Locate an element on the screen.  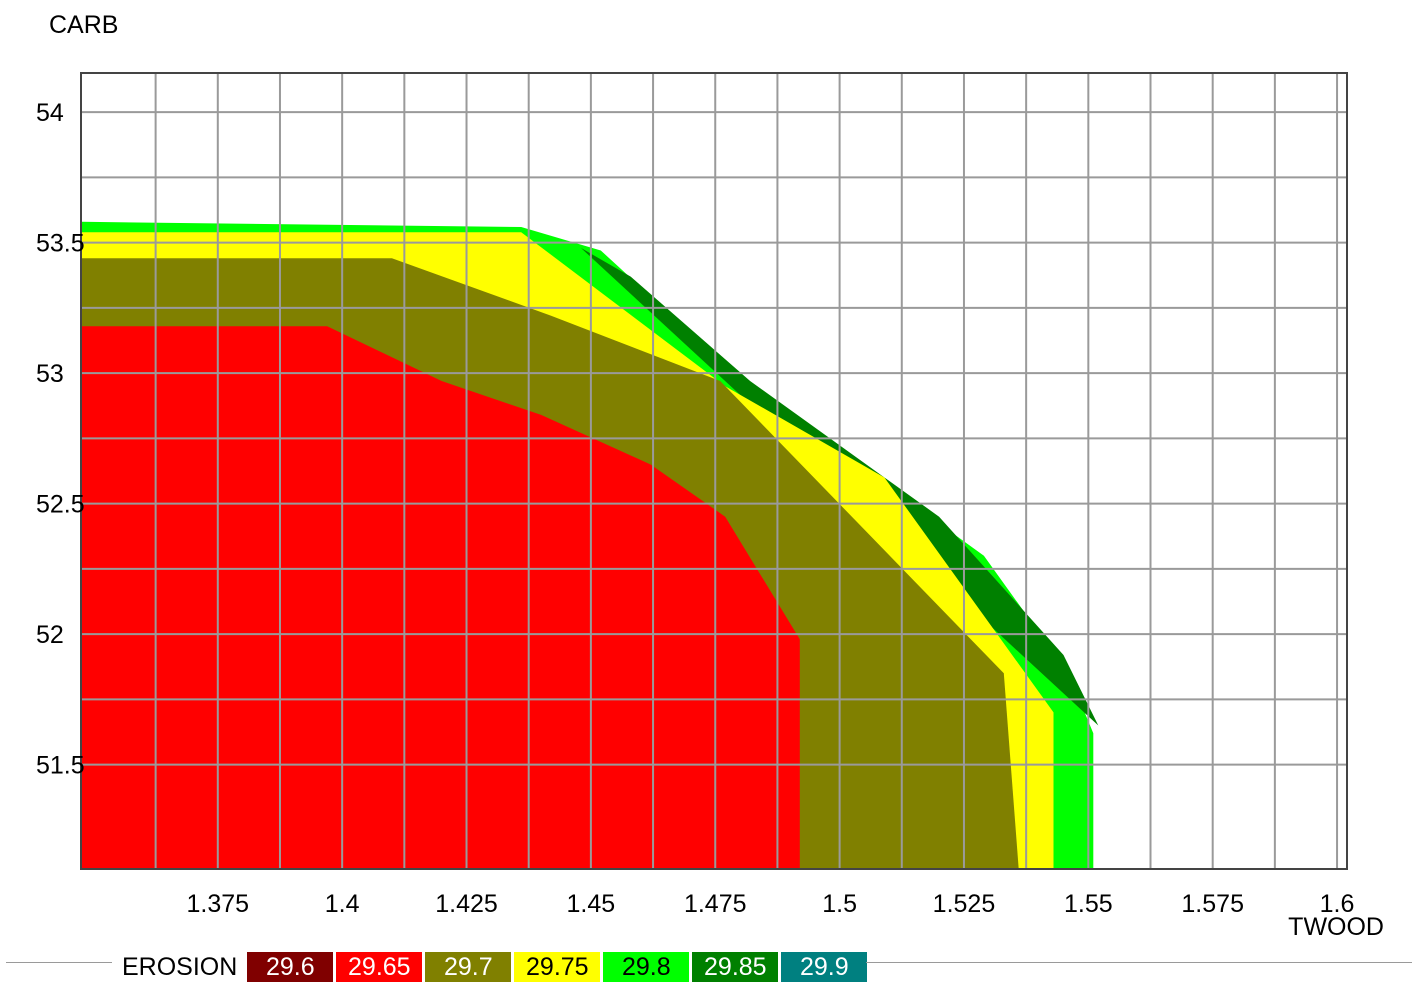
x-tick-label: 1.475 is located at coordinates (715, 904).